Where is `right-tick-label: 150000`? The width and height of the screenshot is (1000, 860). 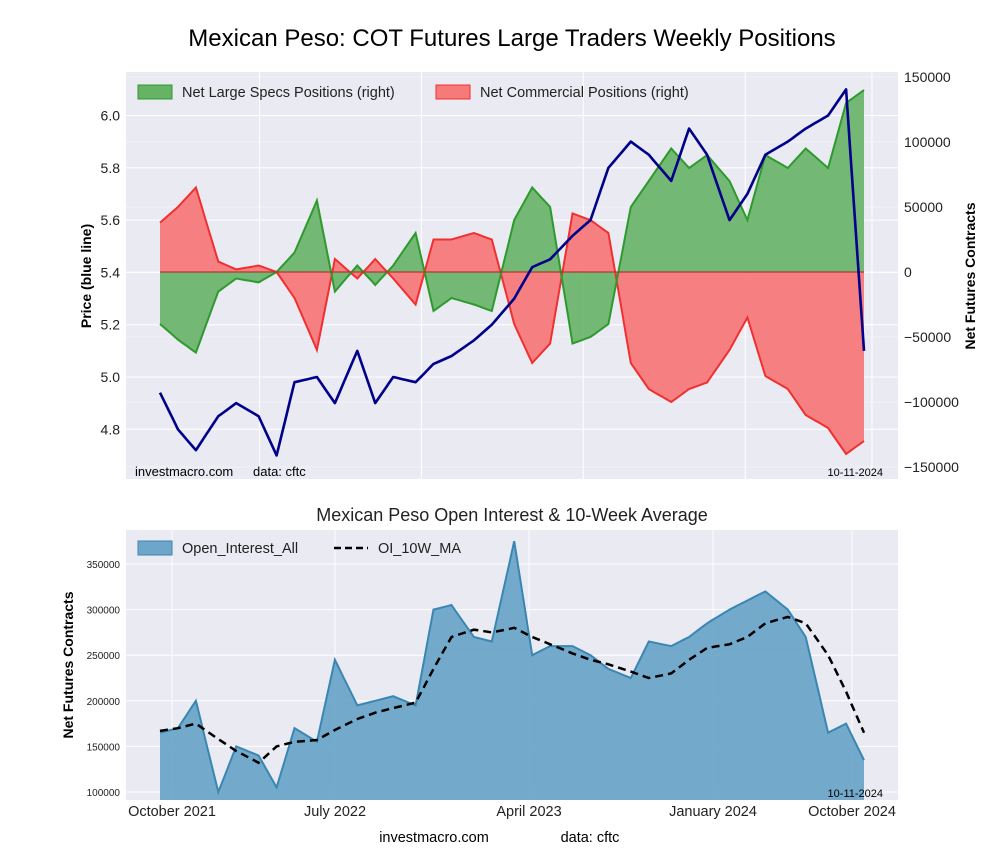 right-tick-label: 150000 is located at coordinates (927, 77).